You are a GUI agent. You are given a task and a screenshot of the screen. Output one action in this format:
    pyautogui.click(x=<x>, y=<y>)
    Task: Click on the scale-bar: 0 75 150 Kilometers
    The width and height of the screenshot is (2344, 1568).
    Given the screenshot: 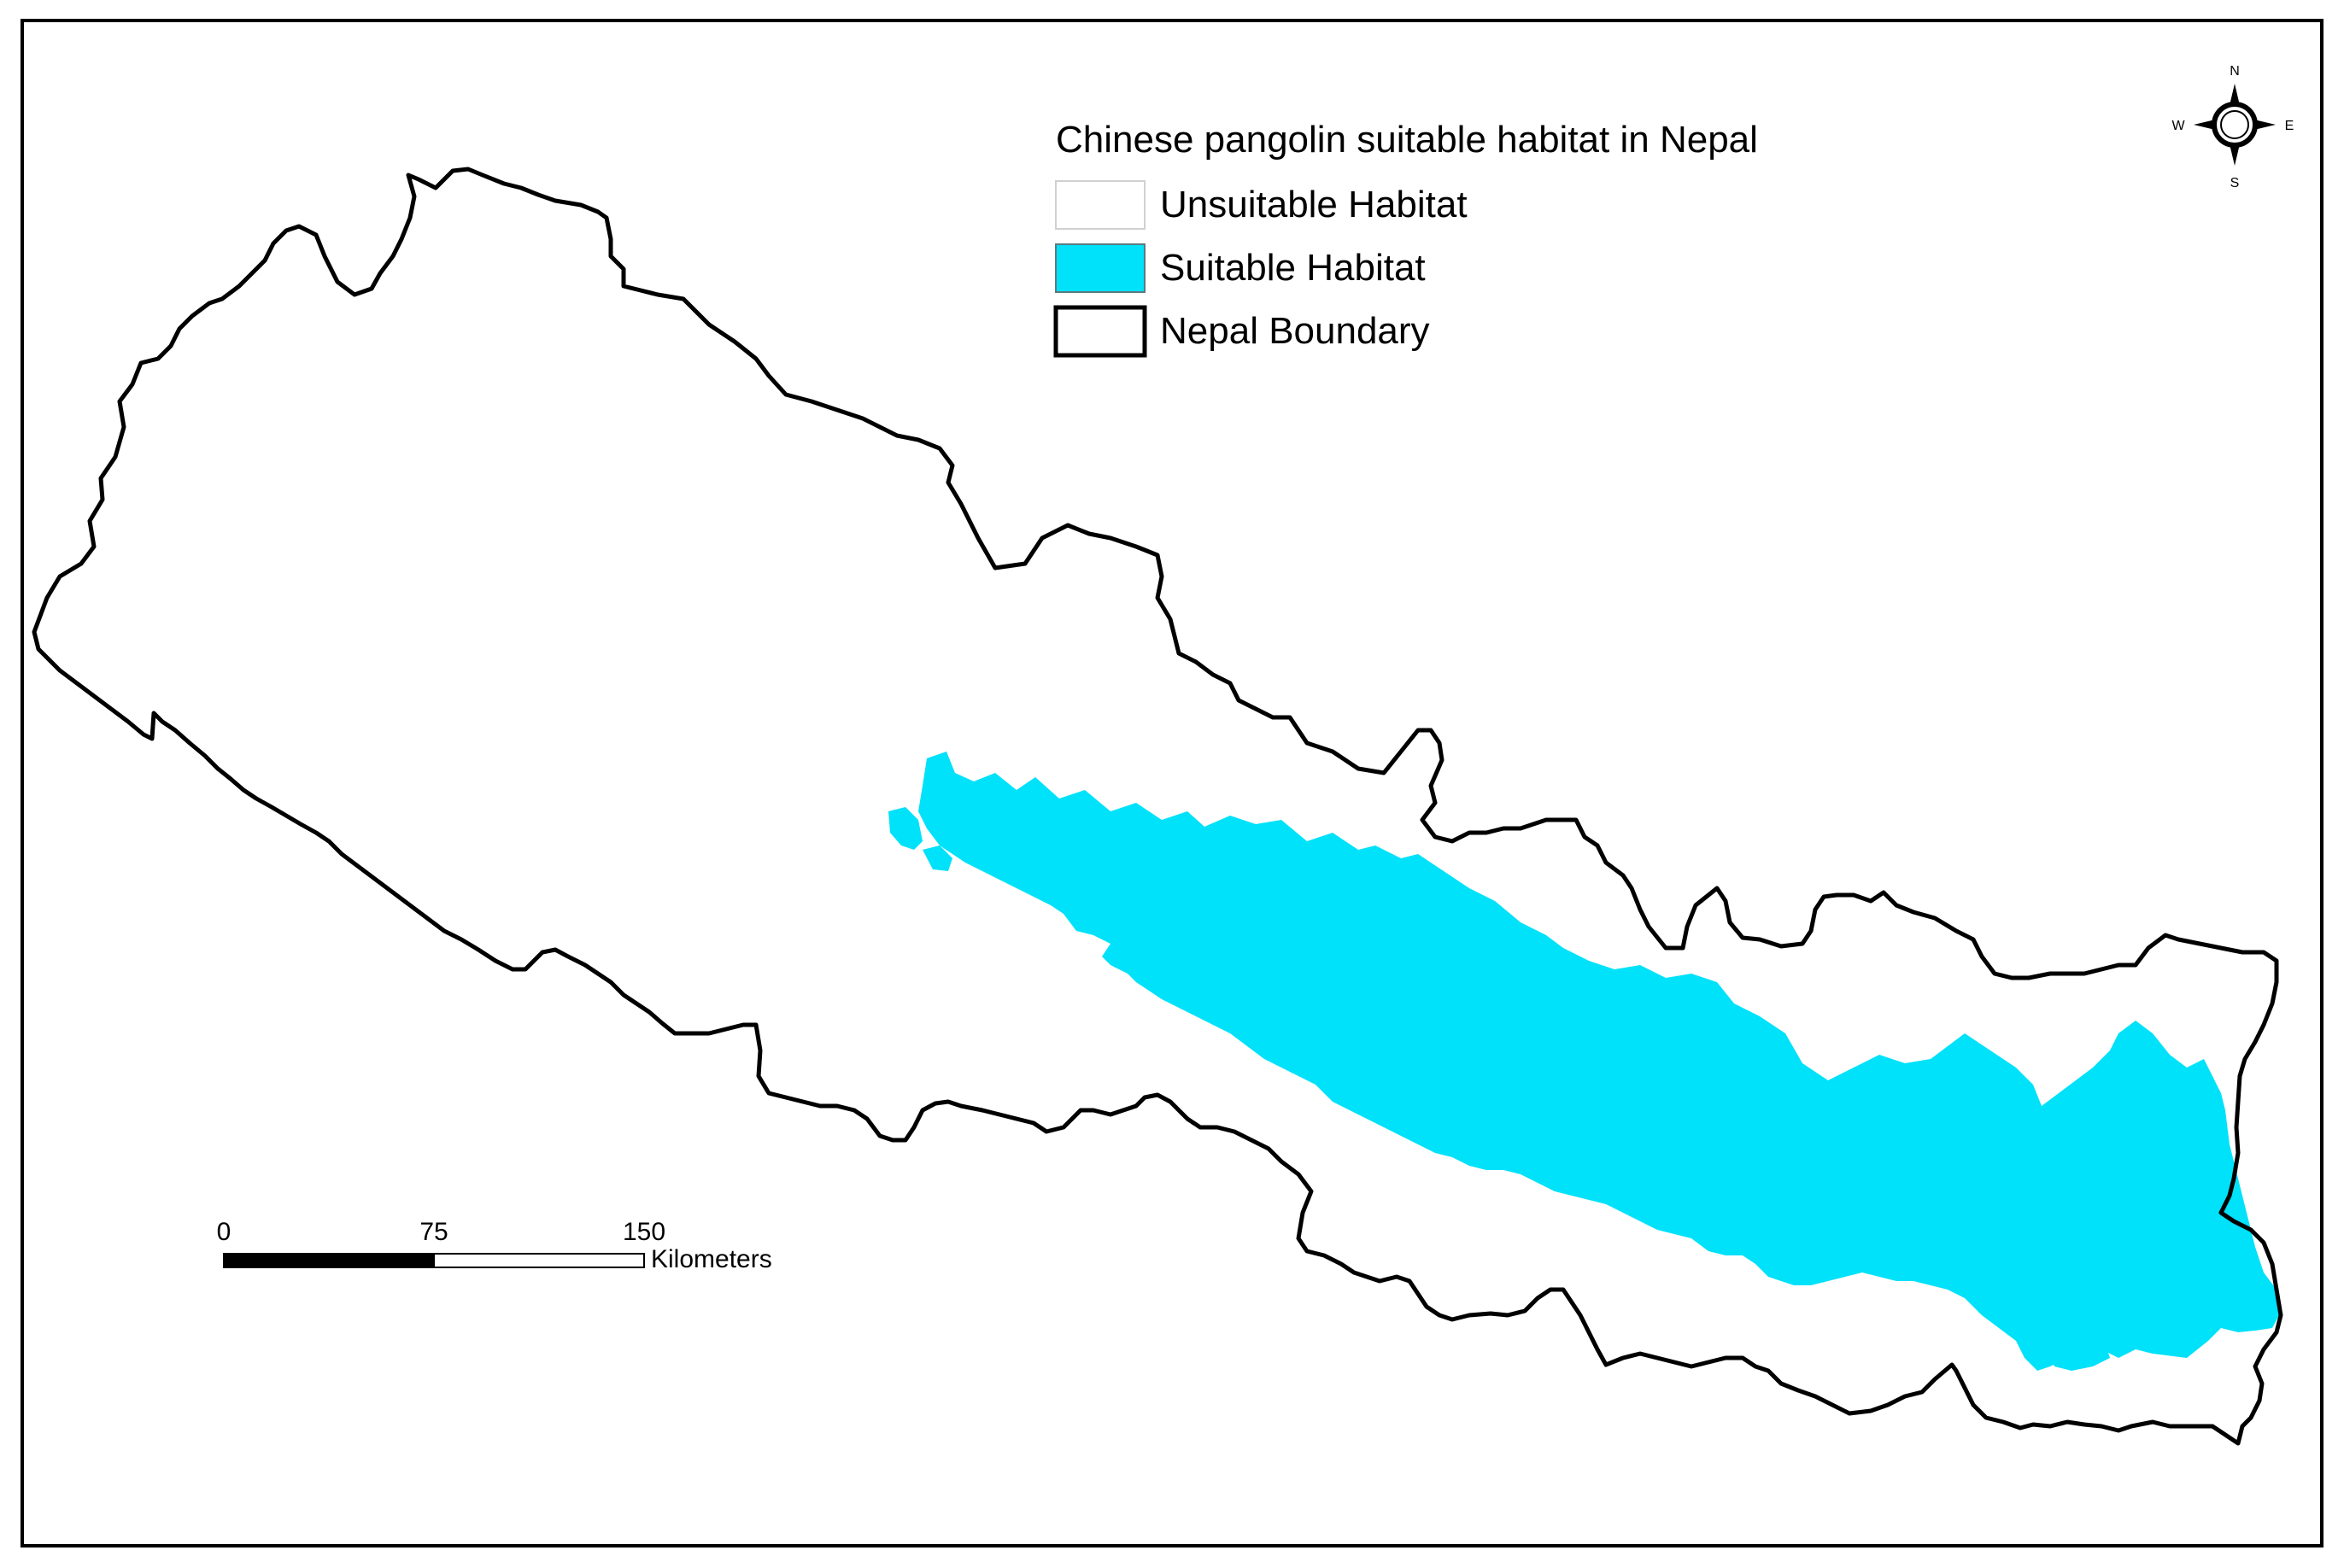 What is the action you would take?
    pyautogui.click(x=495, y=1245)
    